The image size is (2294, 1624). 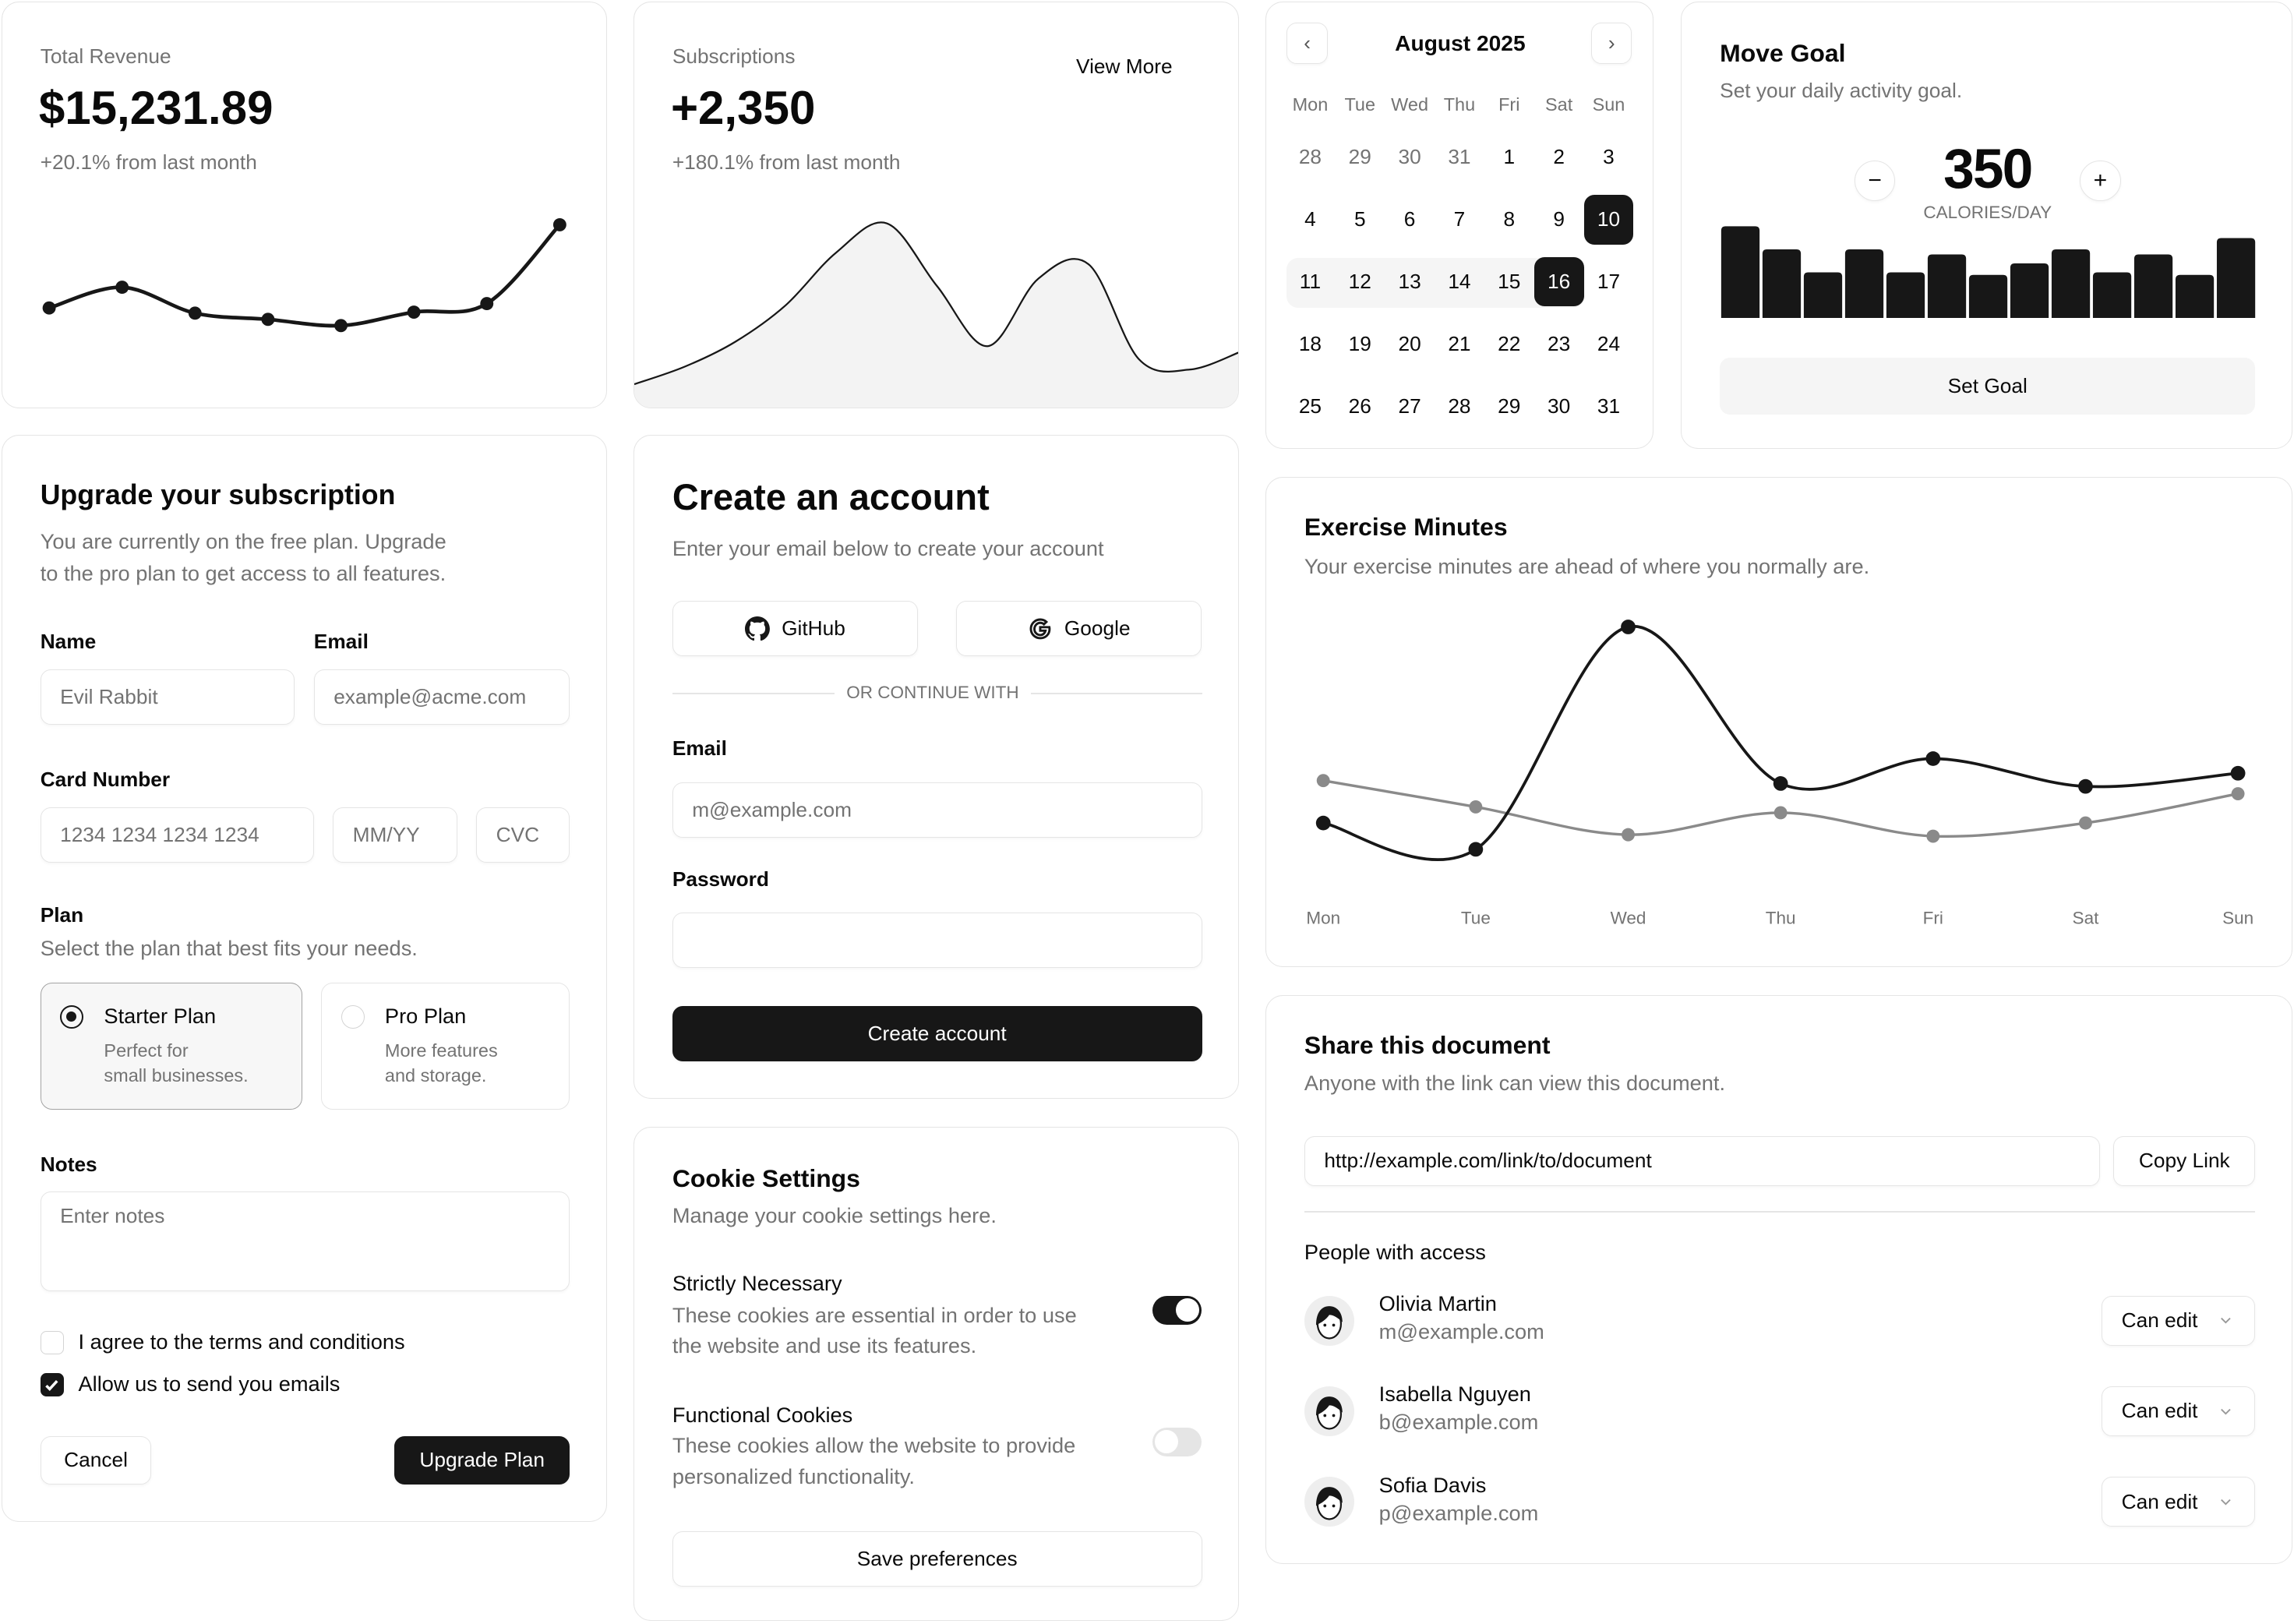 I want to click on calendar-day: 3, so click(x=1609, y=157).